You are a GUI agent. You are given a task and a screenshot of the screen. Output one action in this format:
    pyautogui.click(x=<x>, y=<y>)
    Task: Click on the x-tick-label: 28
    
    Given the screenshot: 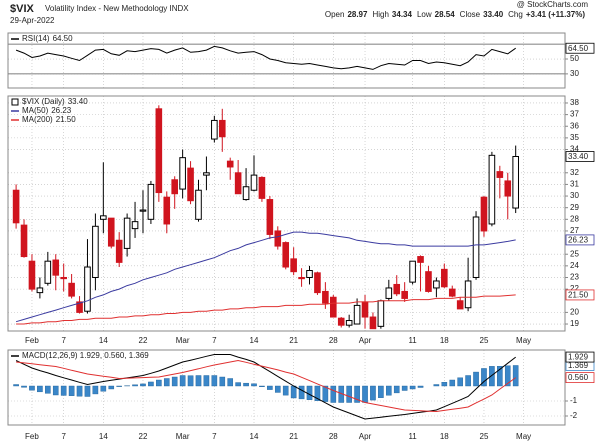 What is the action you would take?
    pyautogui.click(x=333, y=436)
    